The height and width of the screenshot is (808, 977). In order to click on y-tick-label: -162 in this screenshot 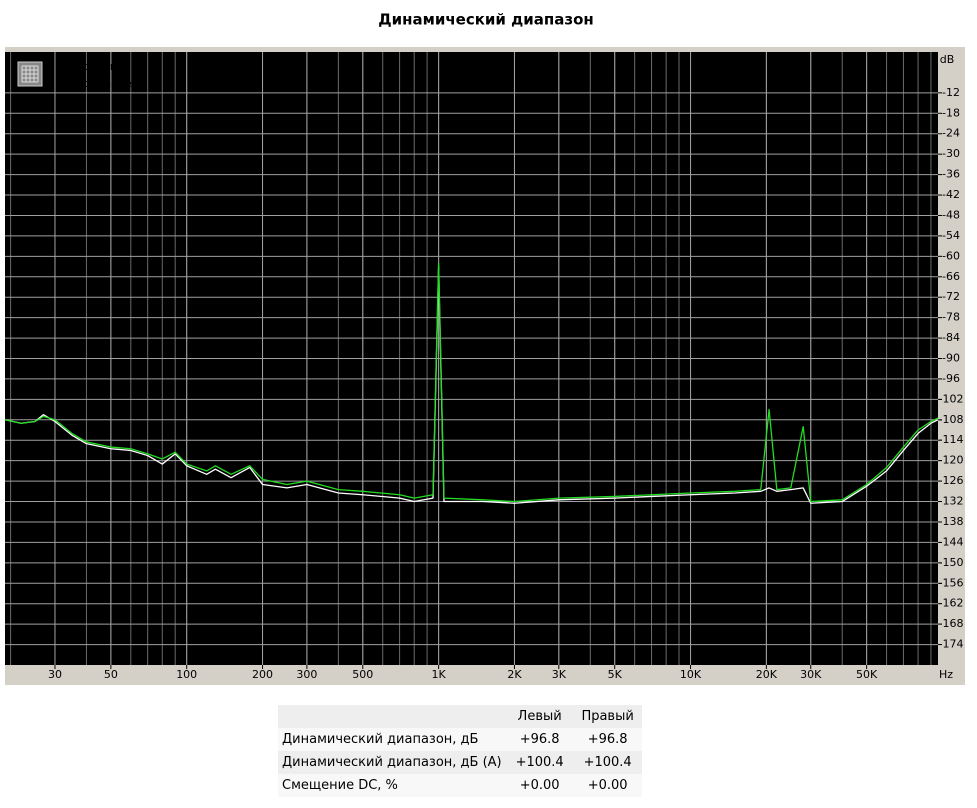, I will do `click(951, 603)`.